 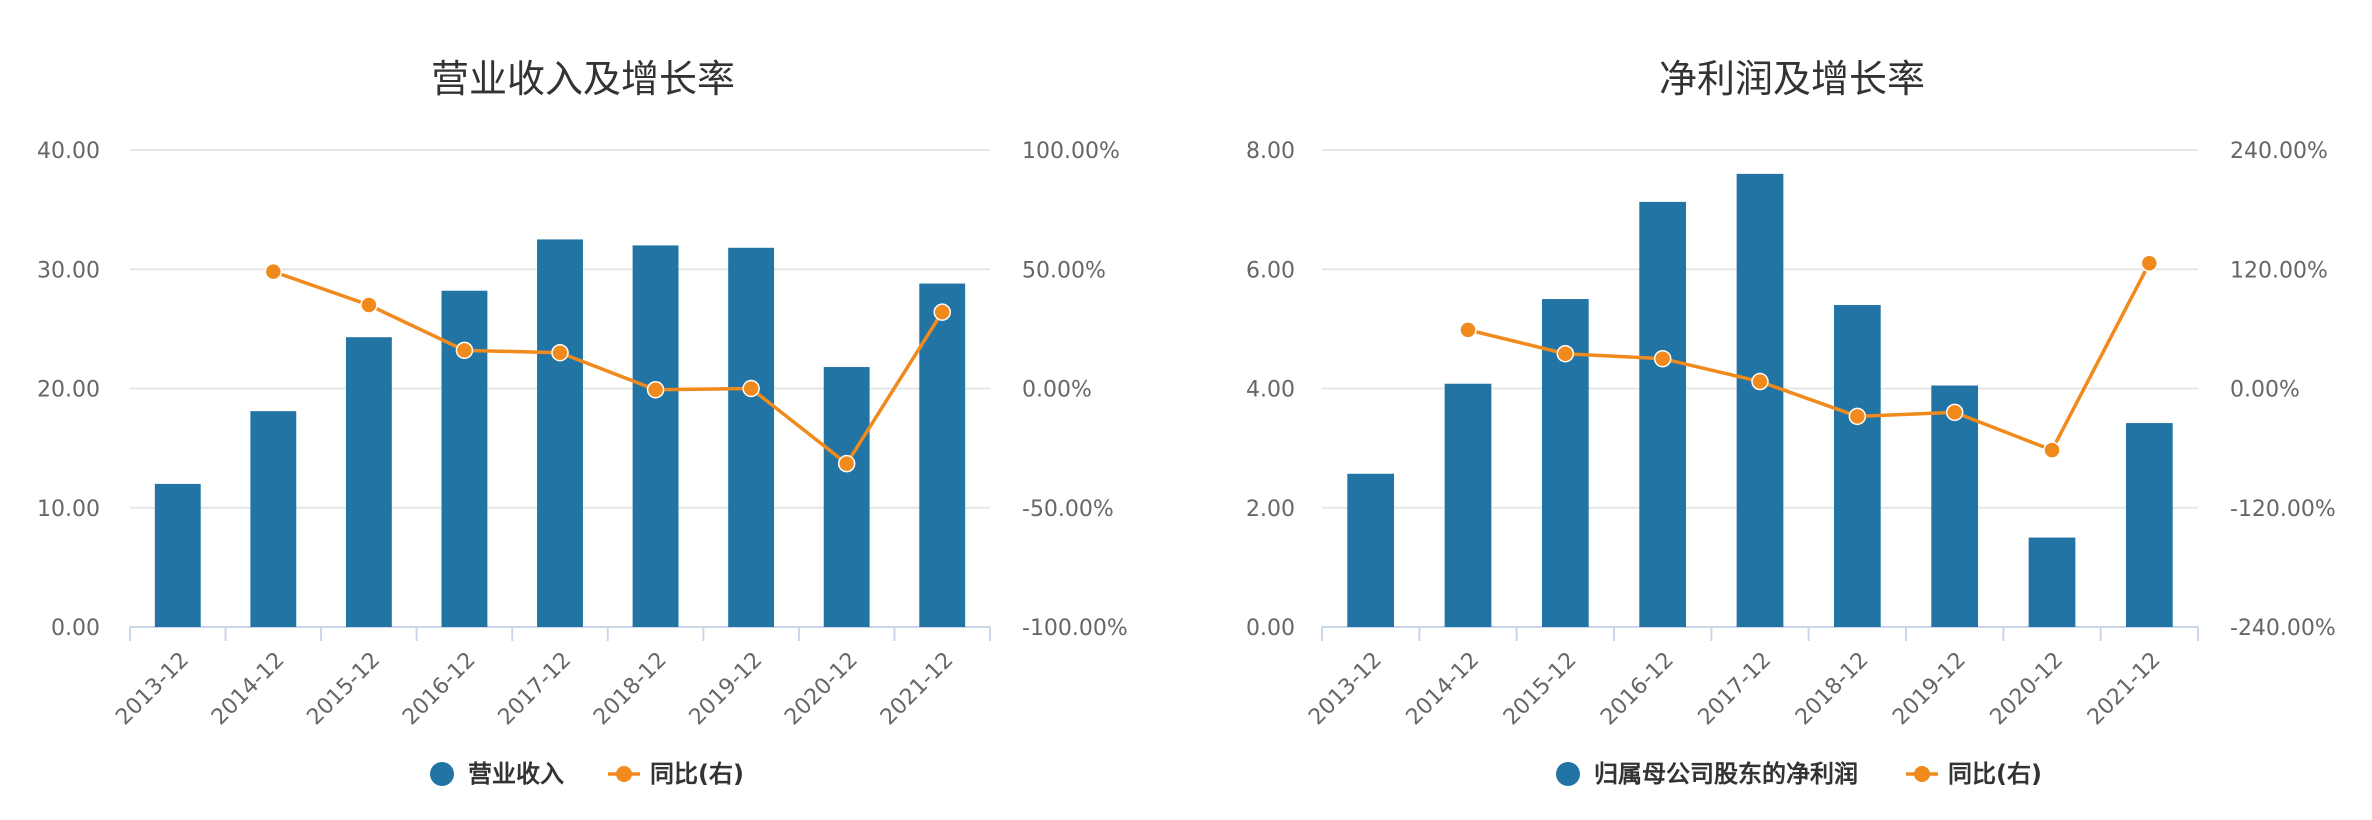 I want to click on y-left-tick-label: 40.00, so click(x=68, y=151).